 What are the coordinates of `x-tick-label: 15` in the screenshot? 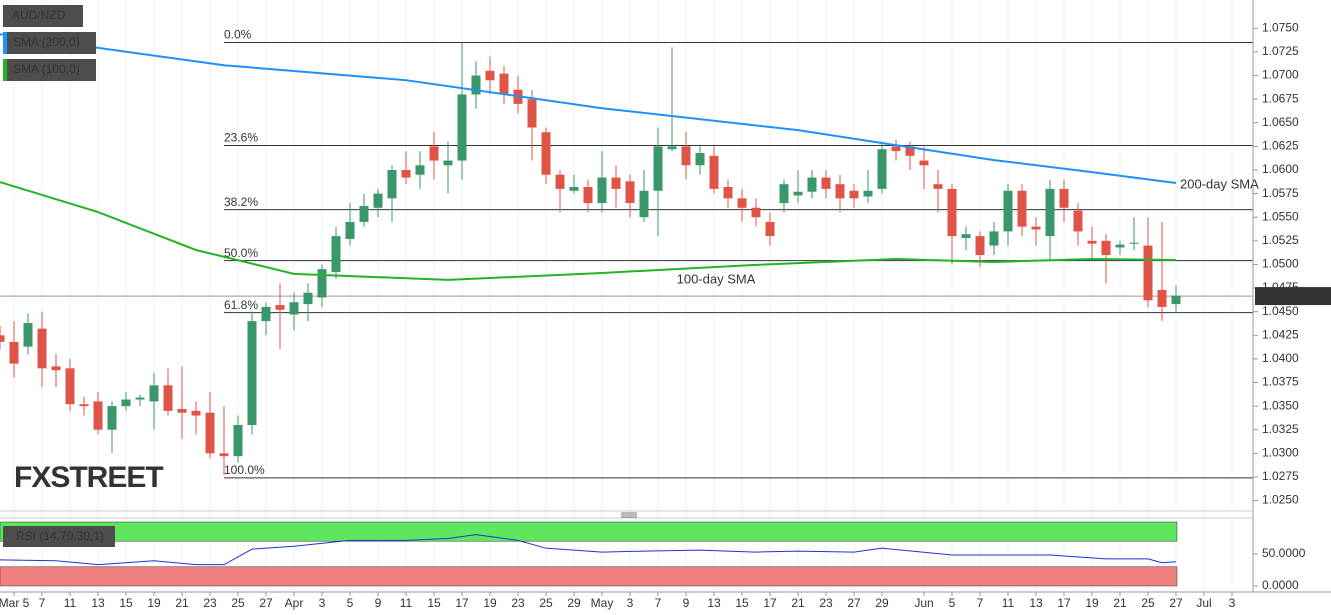 It's located at (434, 603).